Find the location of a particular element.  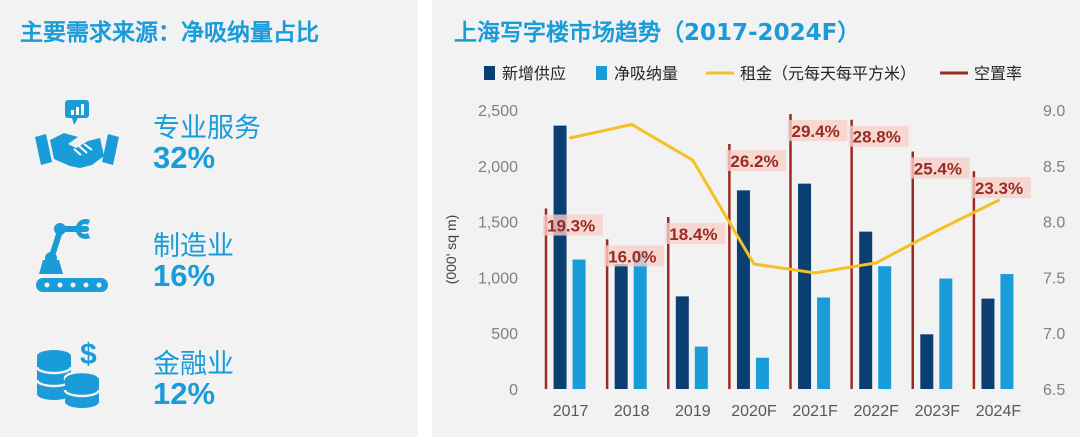

demand-item-manufacturing: 制造业 16% is located at coordinates (209, 271).